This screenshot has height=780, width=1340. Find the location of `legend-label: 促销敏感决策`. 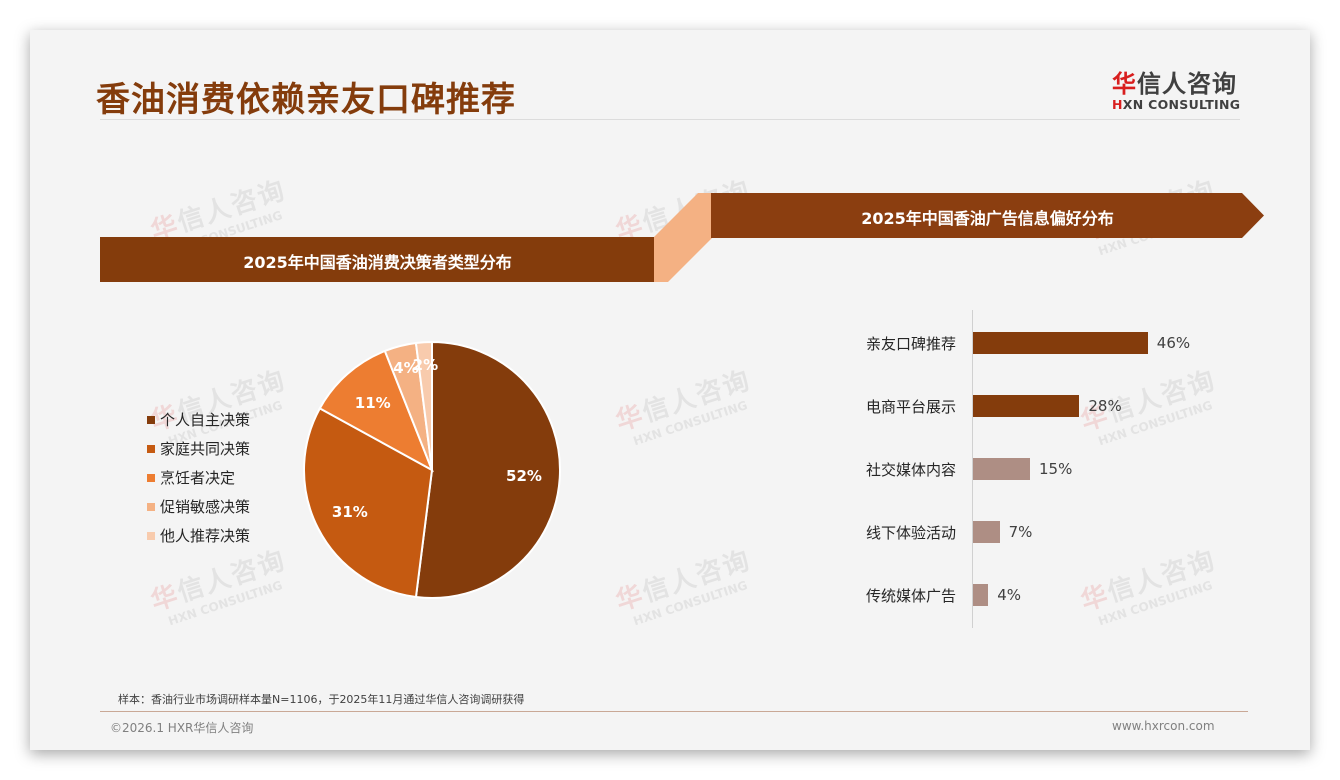

legend-label: 促销敏感决策 is located at coordinates (205, 507).